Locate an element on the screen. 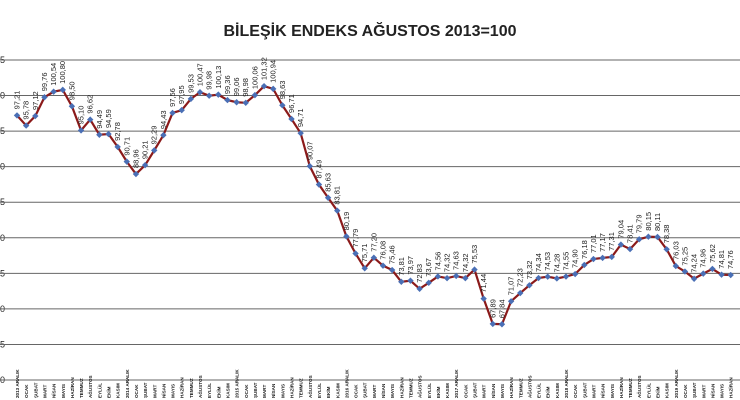 This screenshot has width=740, height=400. data-label: 74,81 is located at coordinates (721, 259).